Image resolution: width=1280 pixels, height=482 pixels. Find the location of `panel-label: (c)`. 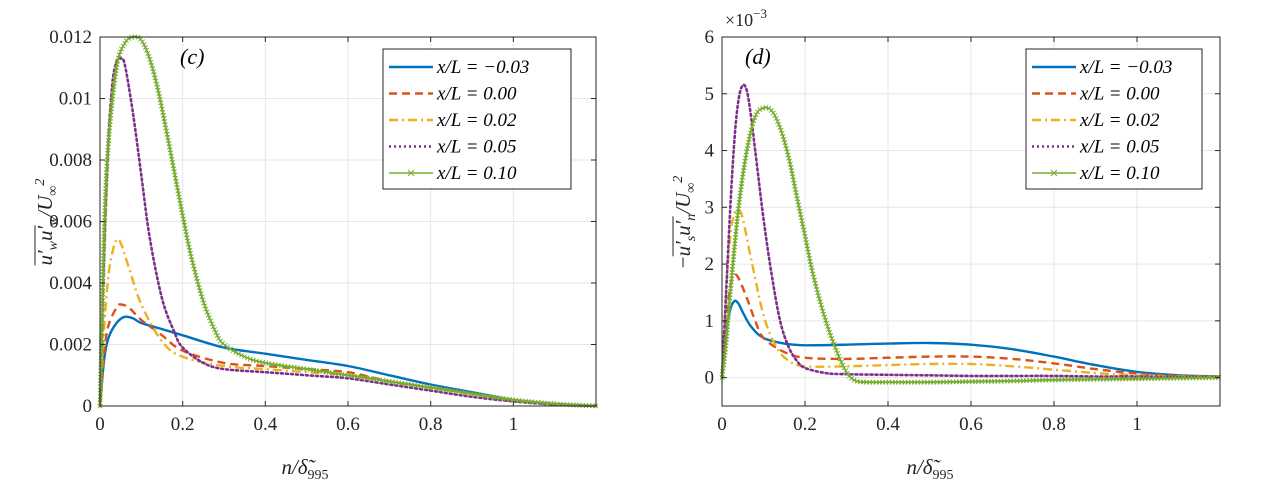

panel-label: (c) is located at coordinates (192, 56).